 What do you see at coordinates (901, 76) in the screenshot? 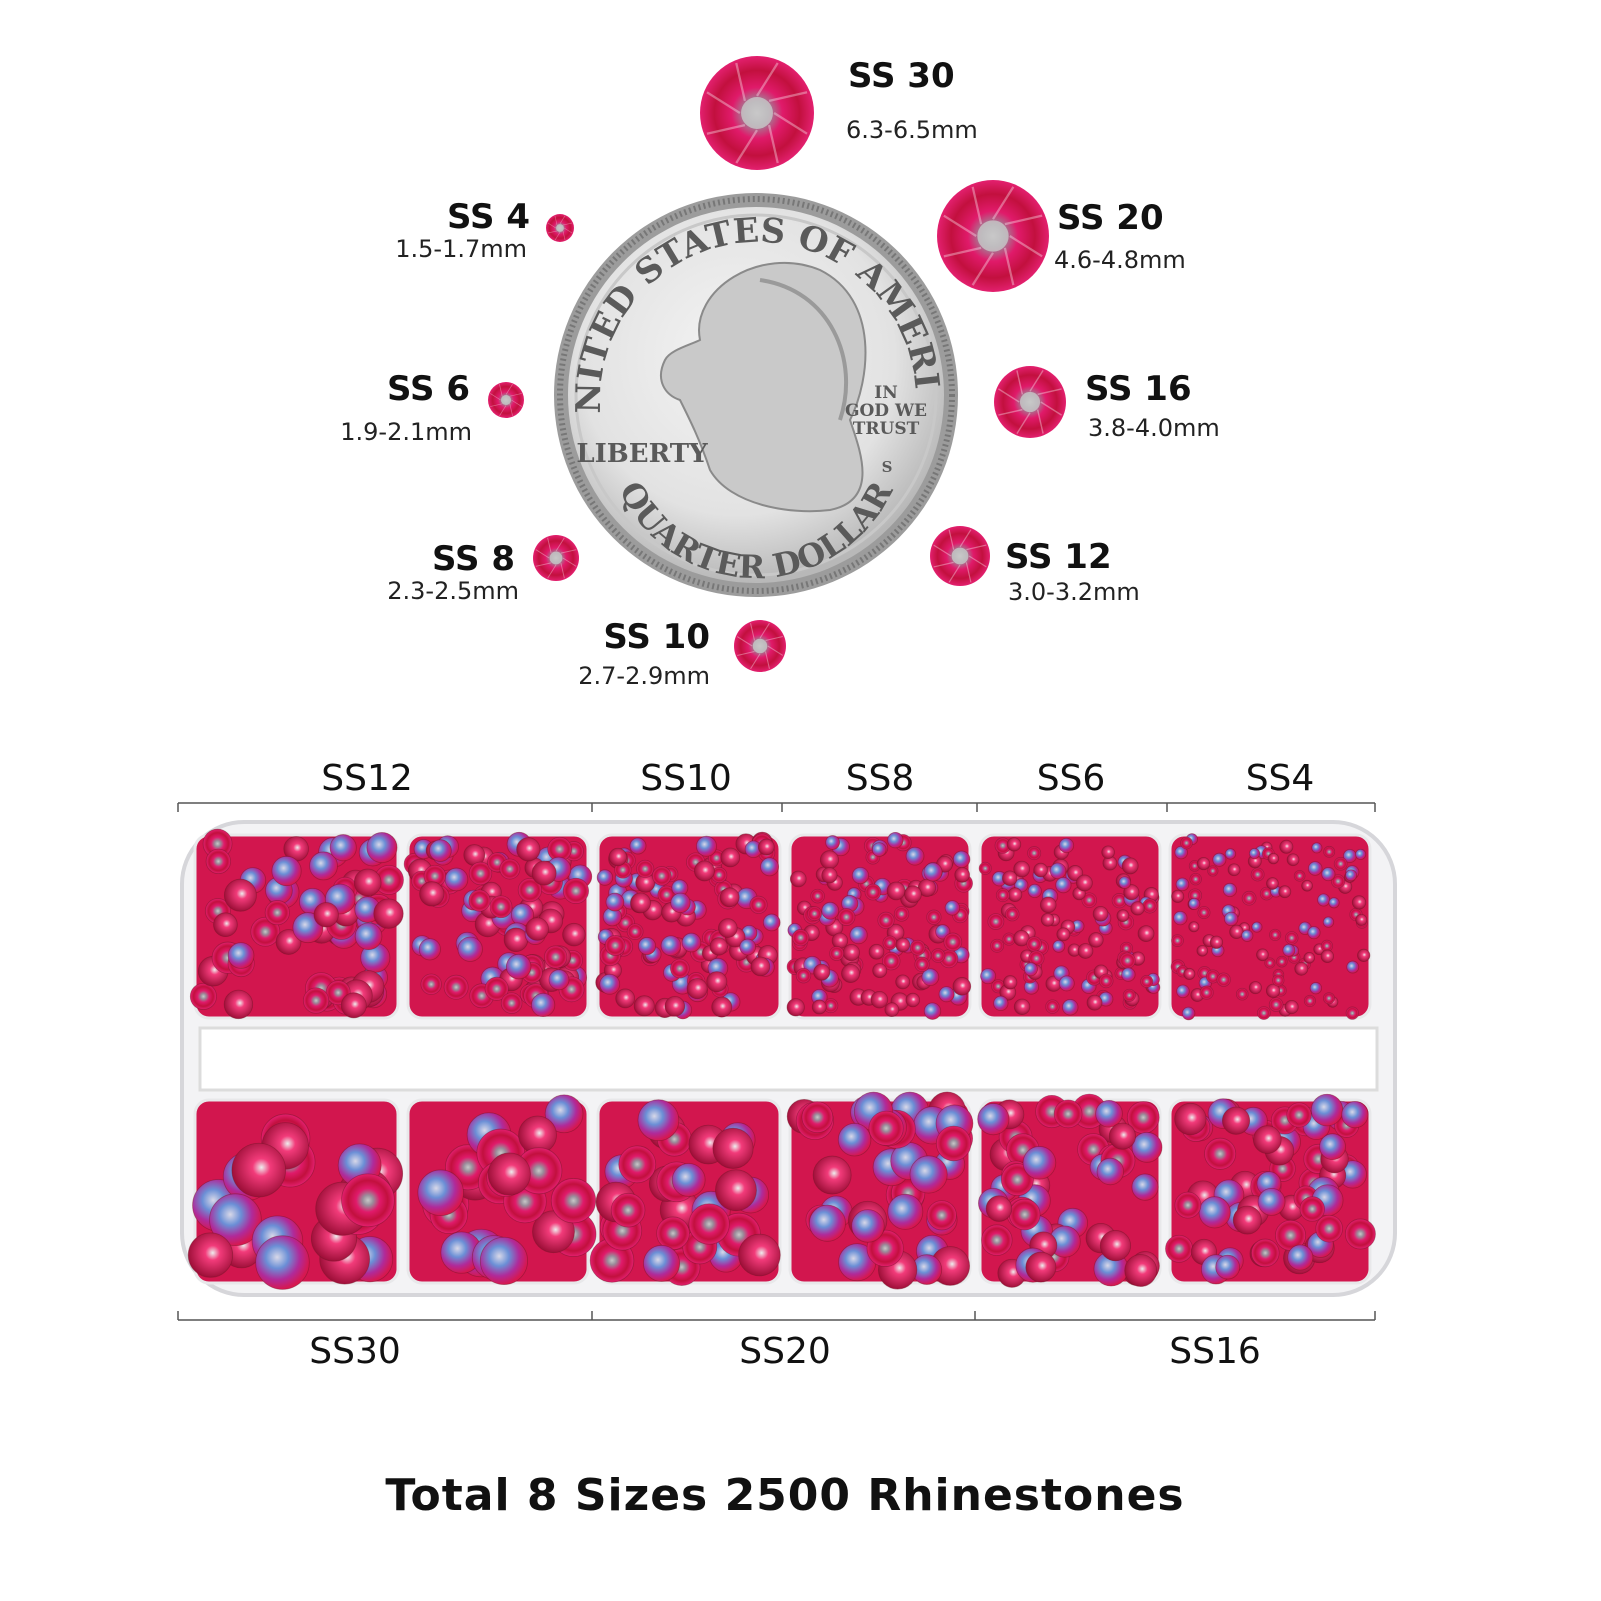
I see `size-label: SS 30` at bounding box center [901, 76].